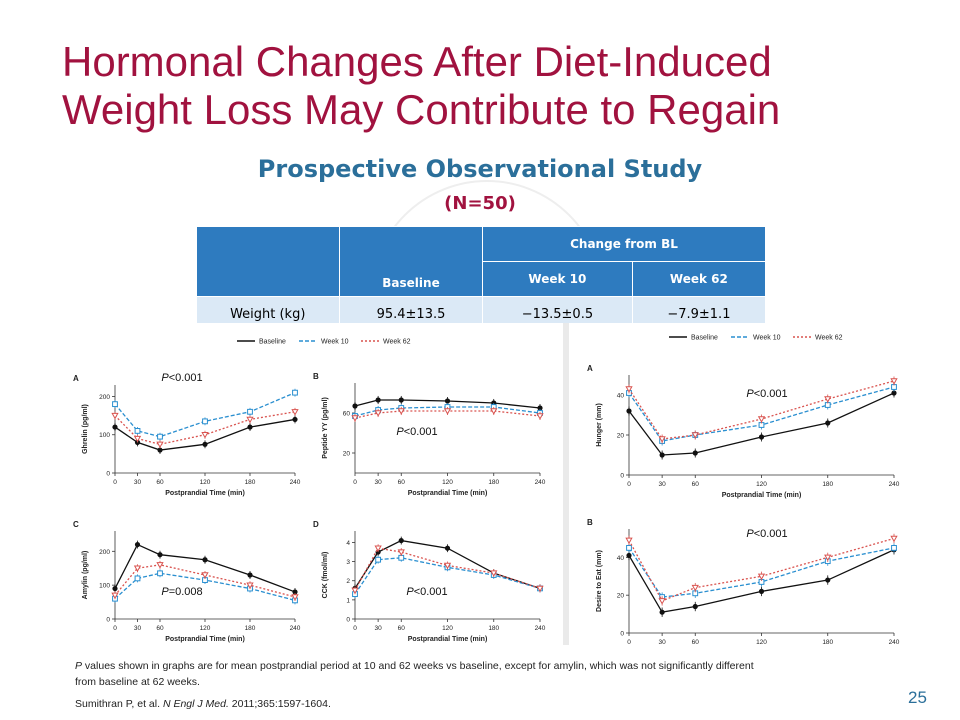 The width and height of the screenshot is (960, 720). Describe the element at coordinates (316, 524) in the screenshot. I see `chart-4-panel-letter: D` at that location.